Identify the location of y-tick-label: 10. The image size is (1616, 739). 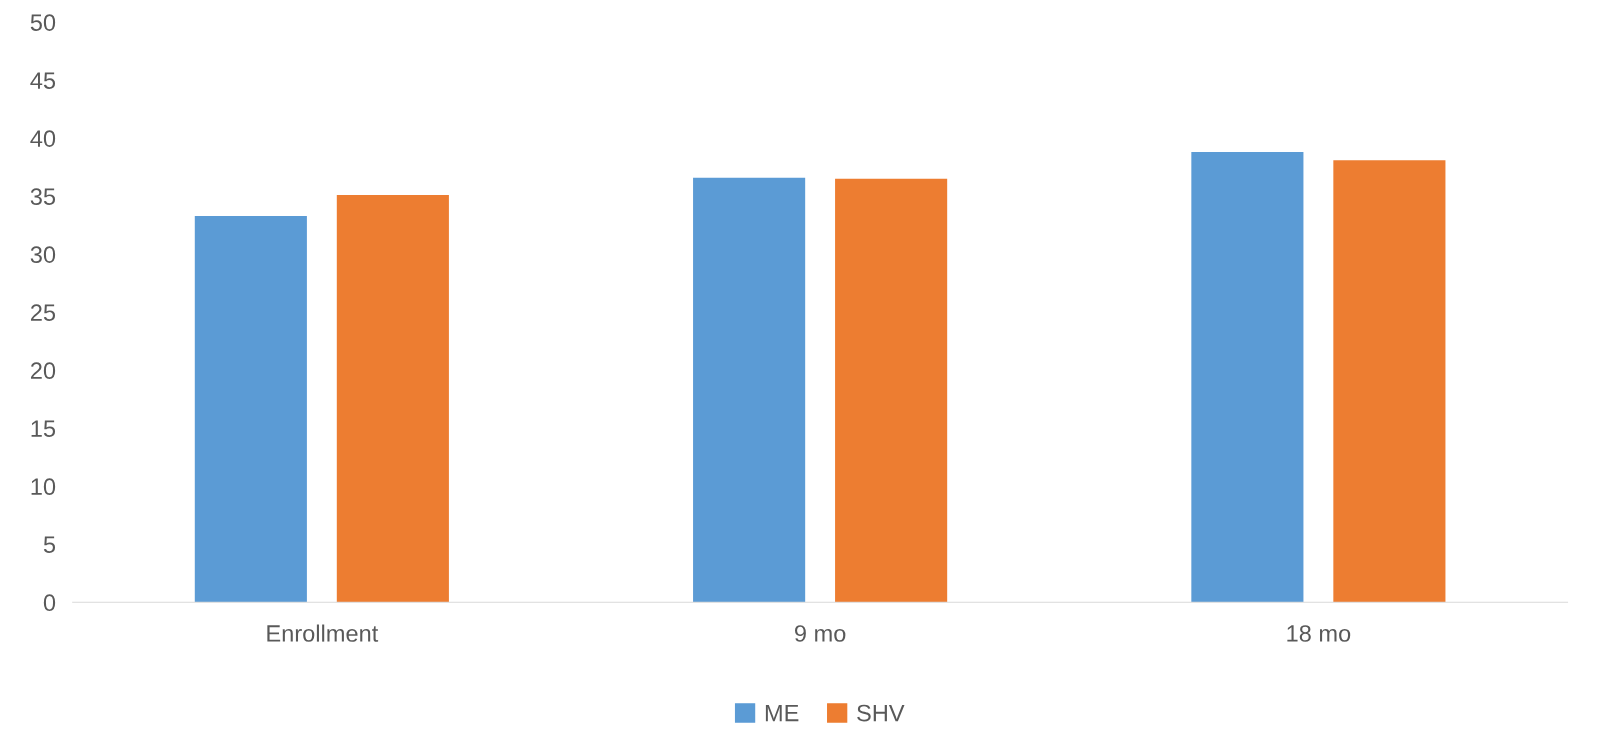
(43, 487).